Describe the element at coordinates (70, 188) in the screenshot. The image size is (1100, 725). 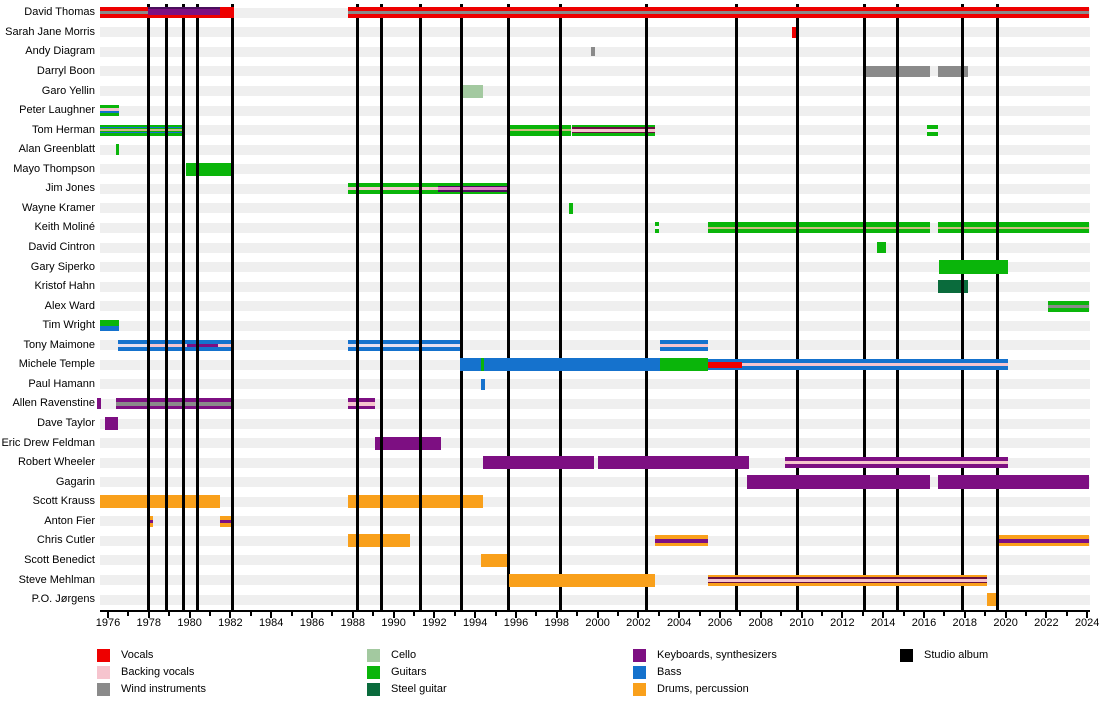
I see `member-label: Jim Jones` at that location.